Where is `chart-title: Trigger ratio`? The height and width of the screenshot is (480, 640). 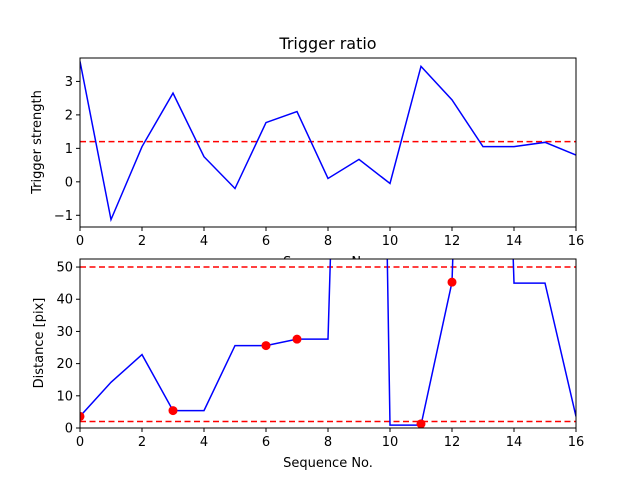
chart-title: Trigger ratio is located at coordinates (327, 43).